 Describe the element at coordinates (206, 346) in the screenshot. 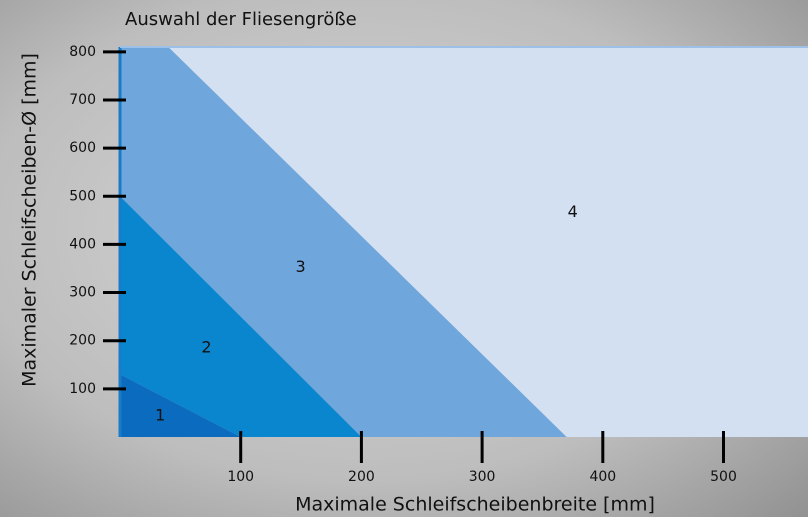

I see `region-label: 2` at that location.